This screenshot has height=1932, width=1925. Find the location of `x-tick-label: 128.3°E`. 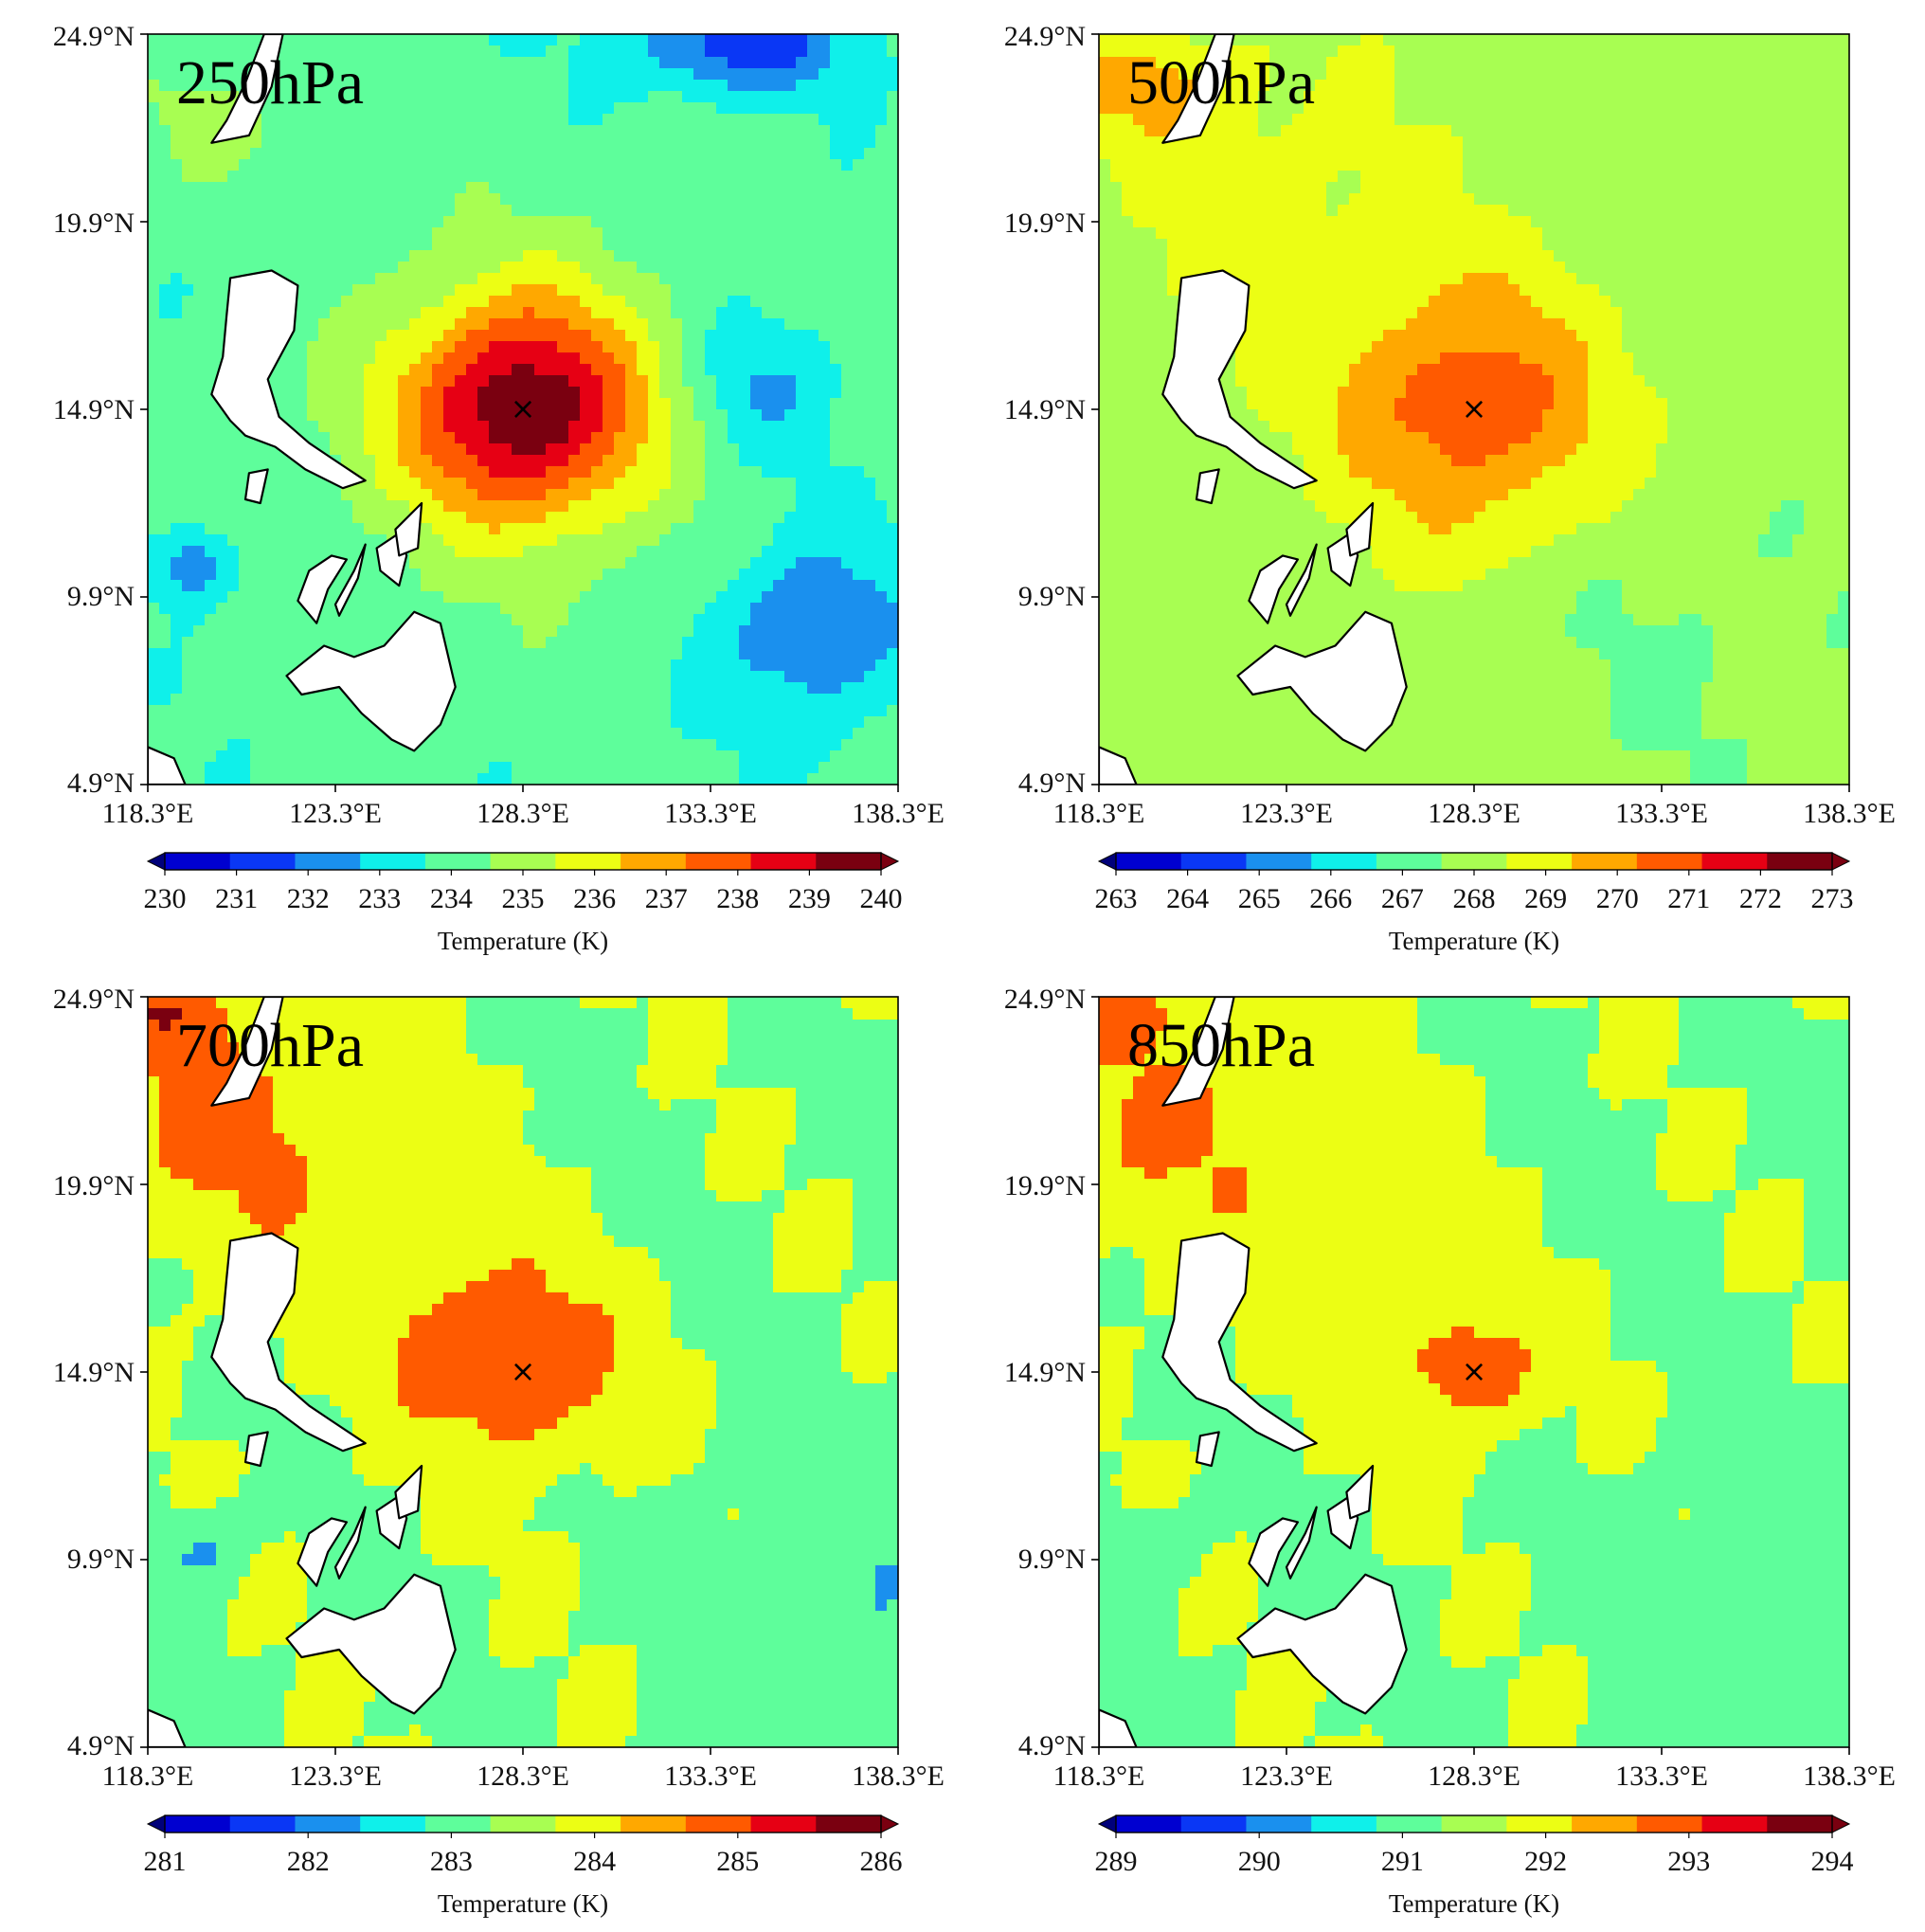

x-tick-label: 128.3°E is located at coordinates (523, 813).